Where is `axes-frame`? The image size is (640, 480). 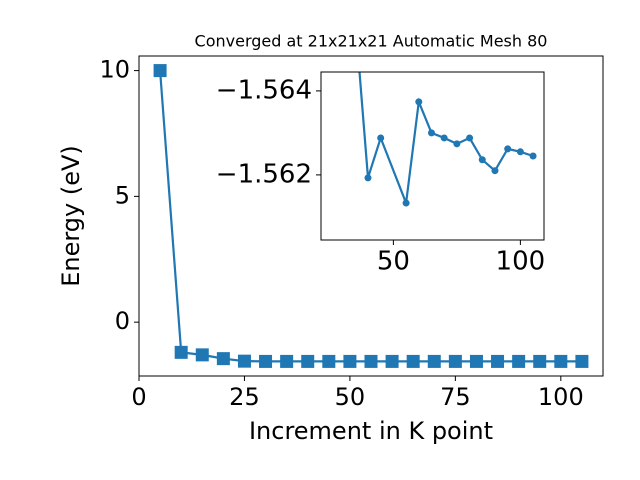 axes-frame is located at coordinates (432, 156).